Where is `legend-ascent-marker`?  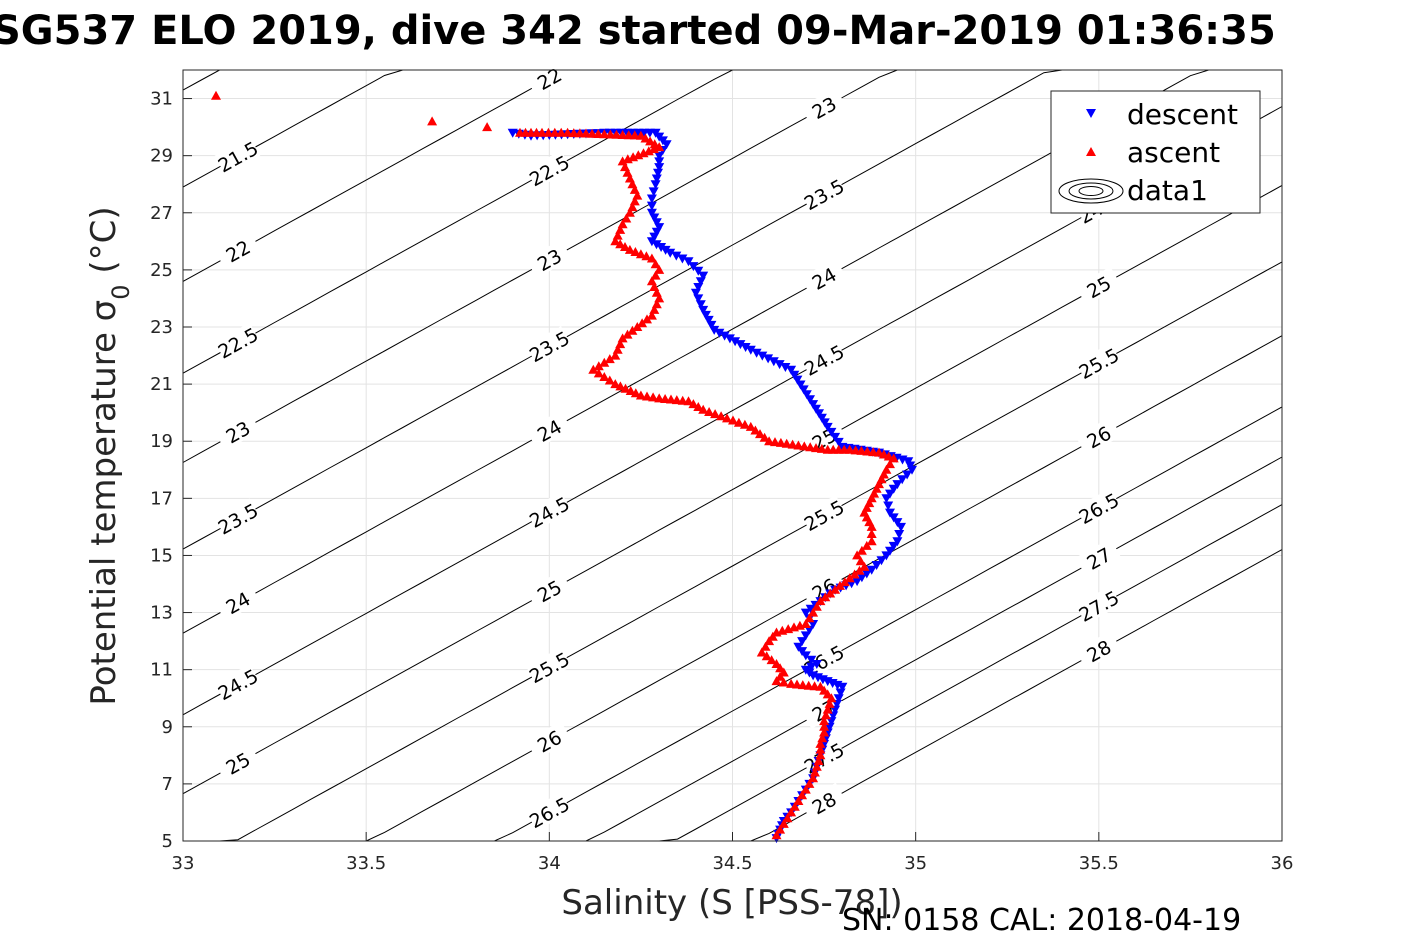
legend-ascent-marker is located at coordinates (1091, 151).